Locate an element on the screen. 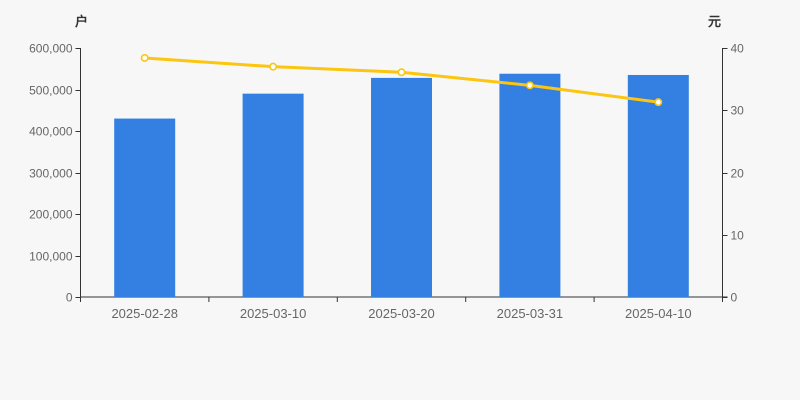 The height and width of the screenshot is (400, 800). left-axis-tick-label: 300,000 is located at coordinates (51, 174).